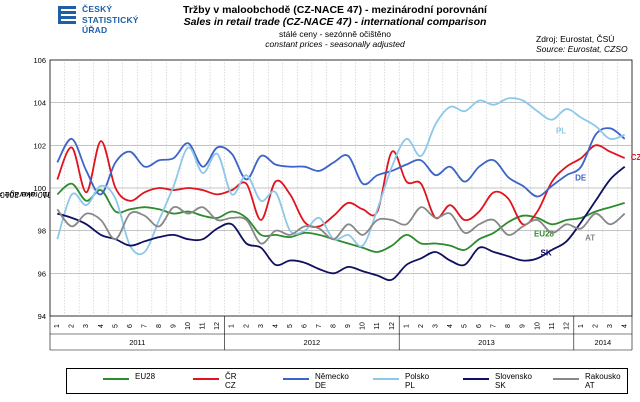 This screenshot has height=402, width=640. I want to click on legend-label-cz: ČR, so click(231, 376).